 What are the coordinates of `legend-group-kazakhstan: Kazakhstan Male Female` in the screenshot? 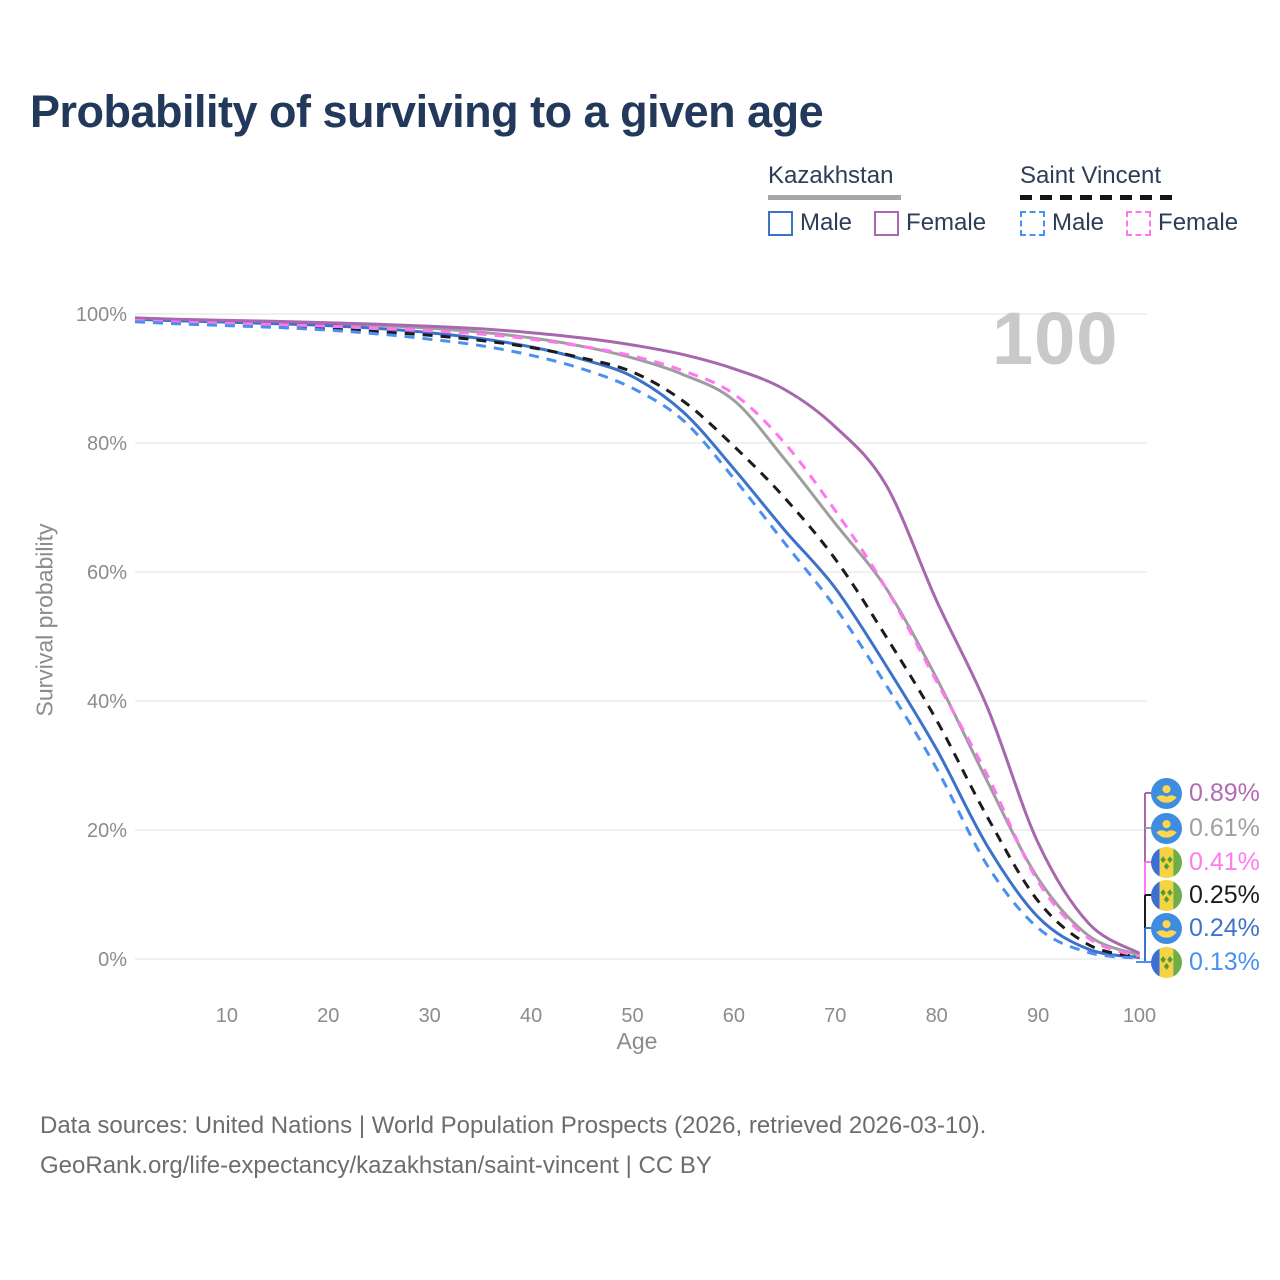 It's located at (888, 199).